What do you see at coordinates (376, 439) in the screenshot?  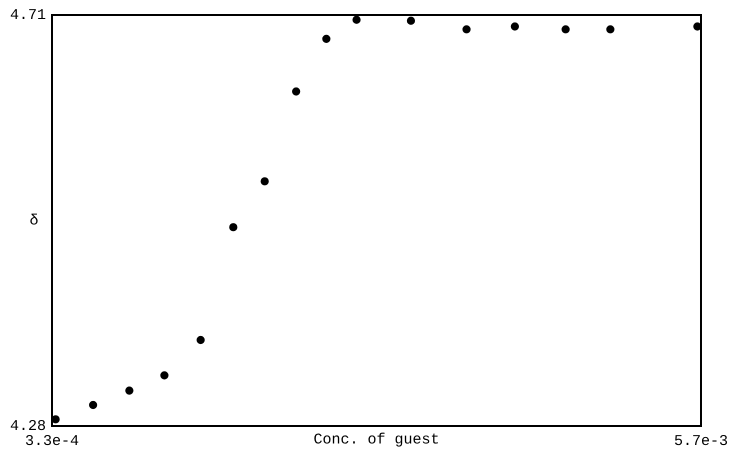 I see `x-axis-title: Conc. of guest` at bounding box center [376, 439].